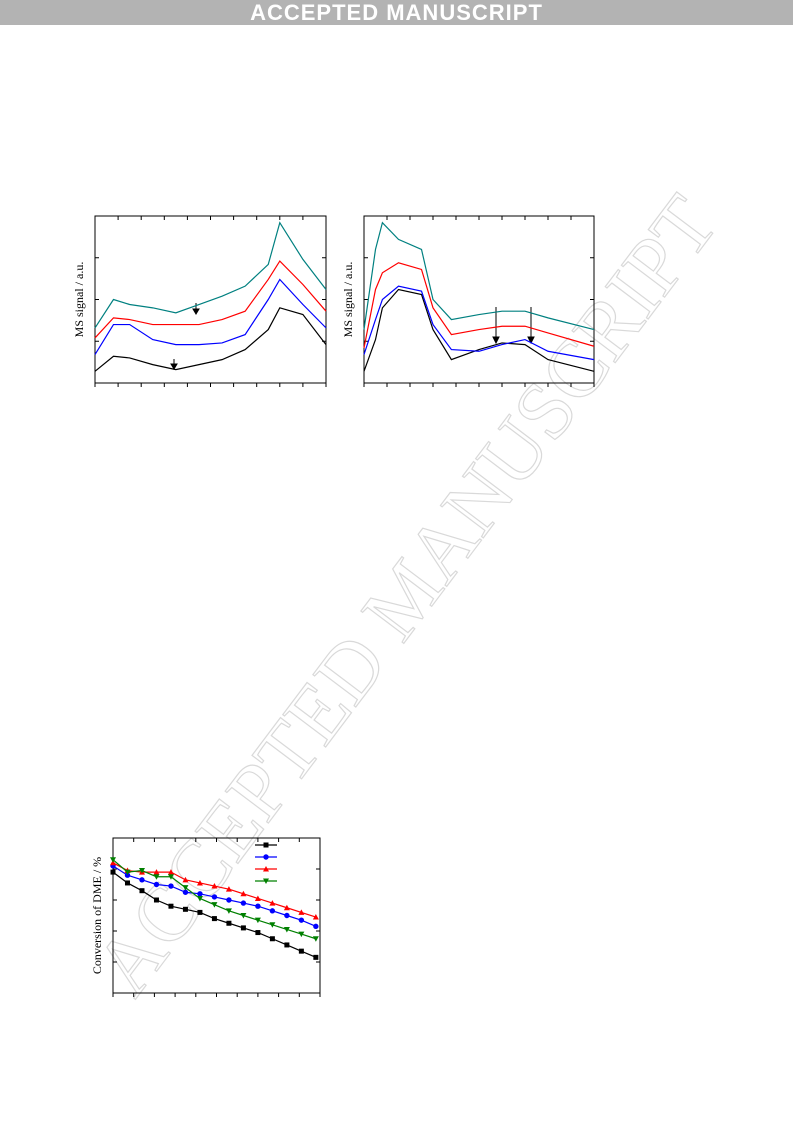 The width and height of the screenshot is (793, 1121). Describe the element at coordinates (396, 12) in the screenshot. I see `banner: ACCEPTED MANUSCRIPT` at that location.